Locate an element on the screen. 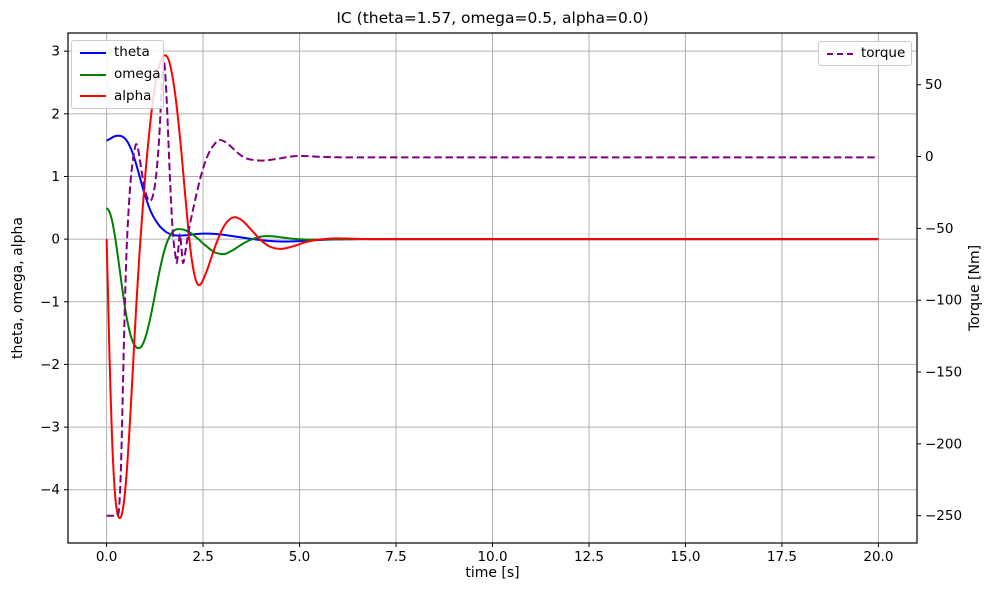  left-y-tick-label: −1 is located at coordinates (50, 302).